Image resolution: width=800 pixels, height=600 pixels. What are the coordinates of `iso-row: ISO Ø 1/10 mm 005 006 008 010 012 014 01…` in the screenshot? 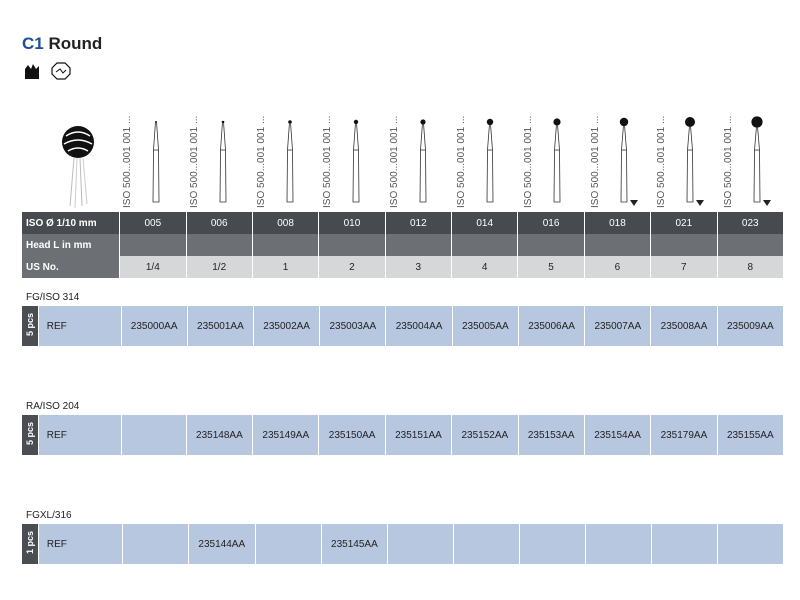 It's located at (403, 223).